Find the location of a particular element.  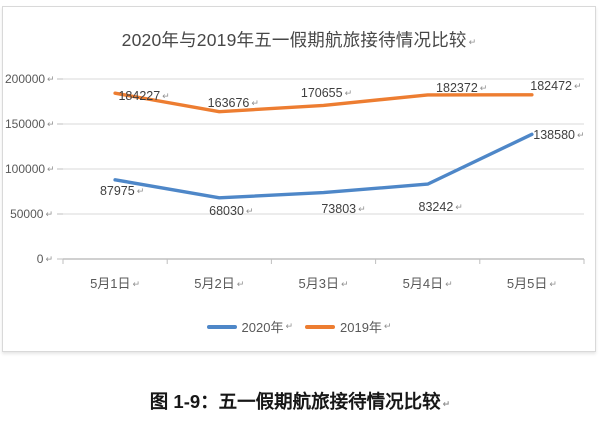

series-line-2019年 is located at coordinates (323, 102).